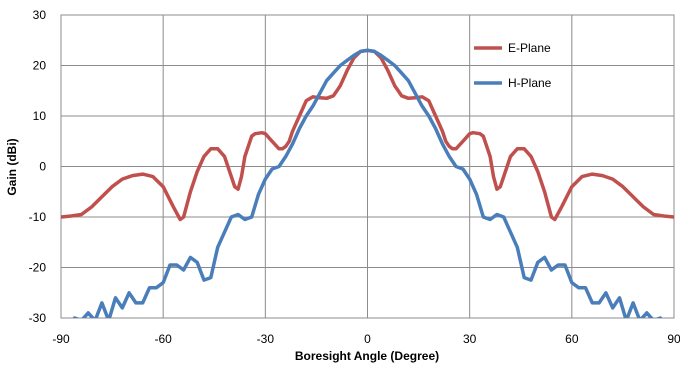 This screenshot has height=369, width=680. What do you see at coordinates (12, 166) in the screenshot?
I see `y-axis-title: Gain (dBi)` at bounding box center [12, 166].